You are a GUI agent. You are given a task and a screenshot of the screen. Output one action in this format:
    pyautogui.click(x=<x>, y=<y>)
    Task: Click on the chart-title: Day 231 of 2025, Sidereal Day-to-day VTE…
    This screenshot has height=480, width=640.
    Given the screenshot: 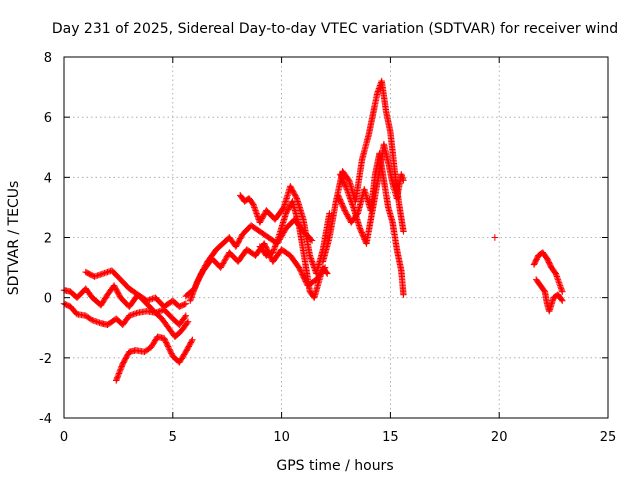 What is the action you would take?
    pyautogui.click(x=335, y=29)
    